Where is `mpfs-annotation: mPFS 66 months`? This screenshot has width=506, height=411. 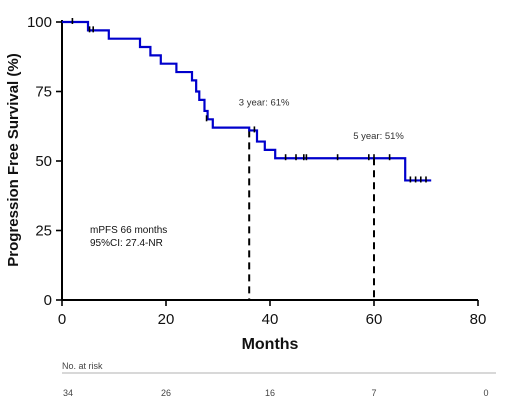 mpfs-annotation: mPFS 66 months is located at coordinates (128, 230).